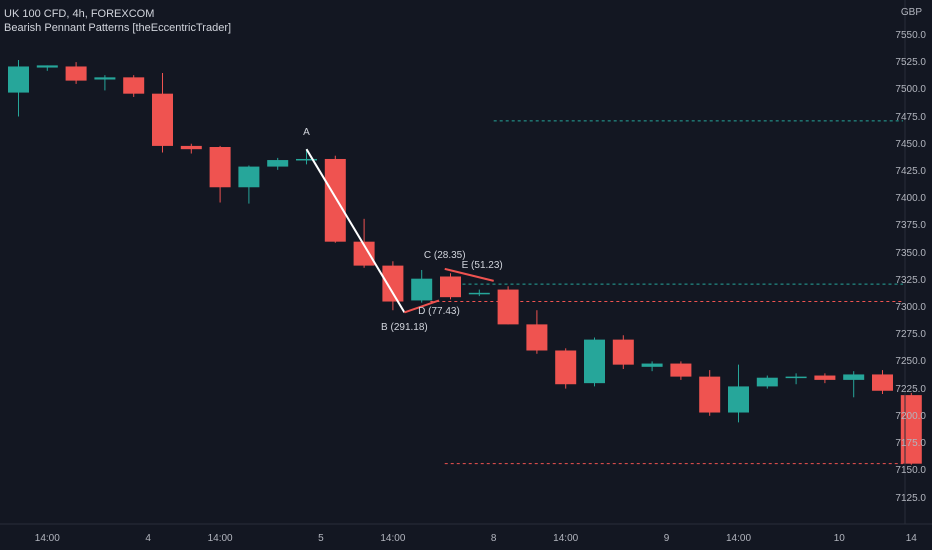  Describe the element at coordinates (910, 117) in the screenshot. I see `price-tick-label: 7475.0` at that location.